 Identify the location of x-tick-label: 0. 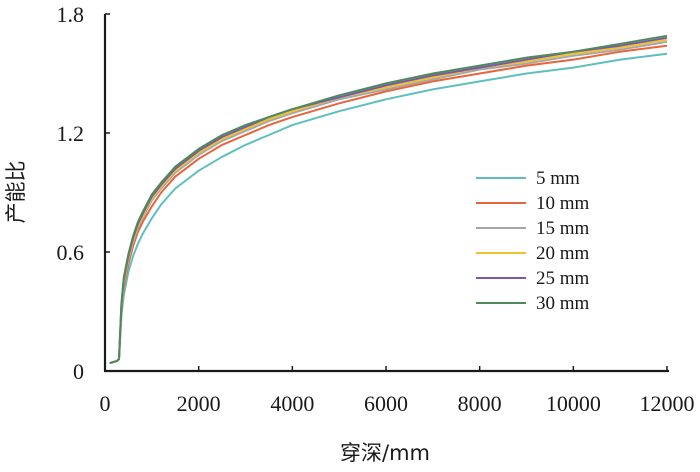
(105, 403).